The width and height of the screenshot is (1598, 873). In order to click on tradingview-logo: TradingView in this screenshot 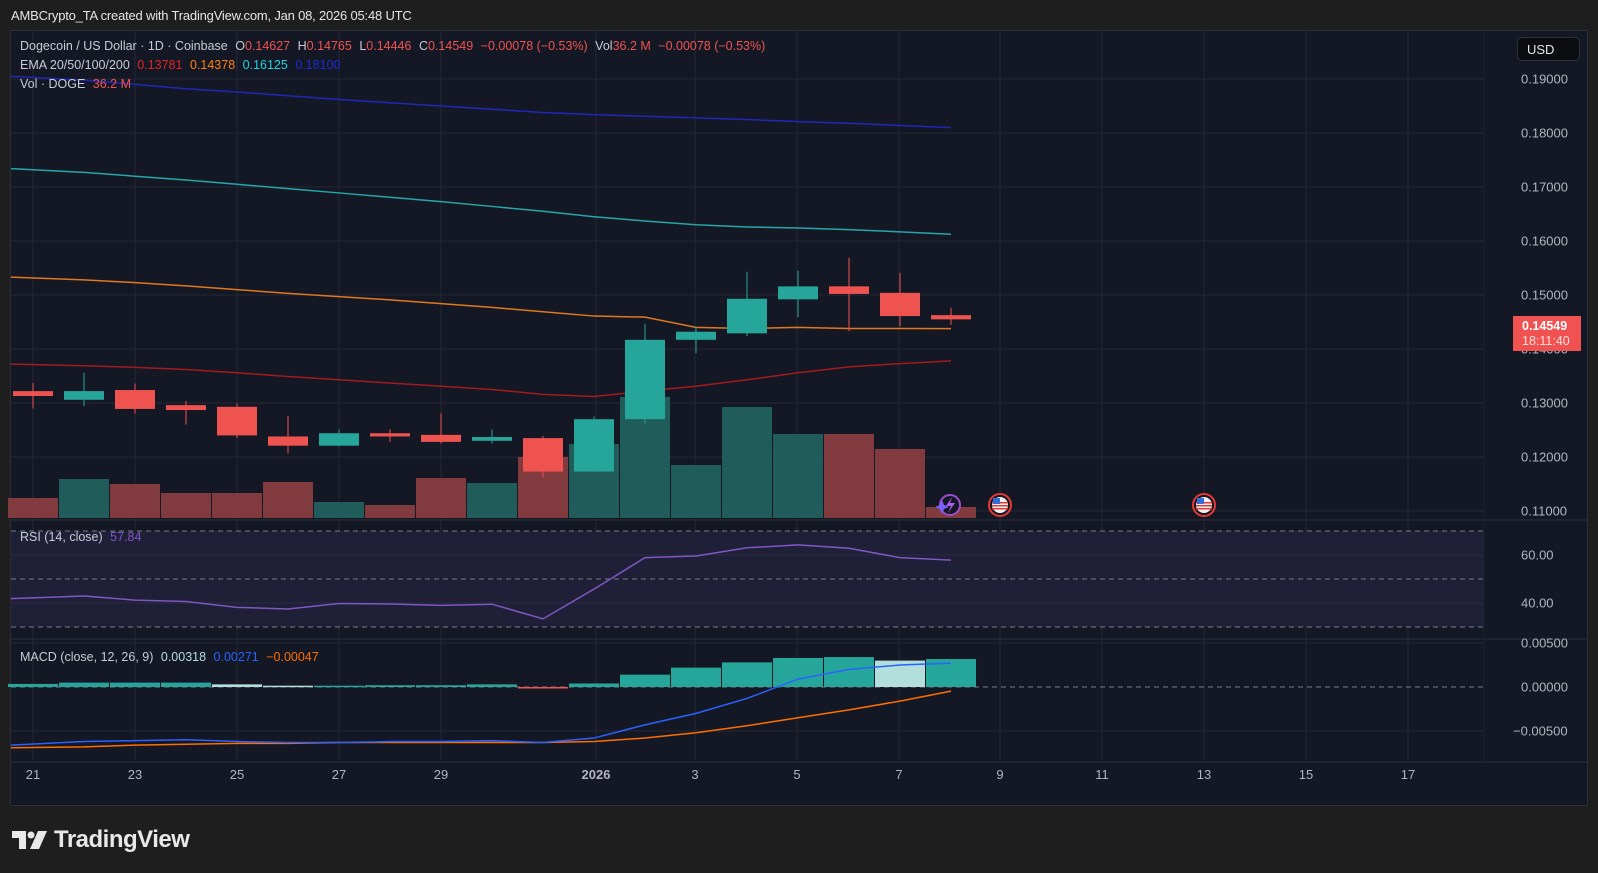, I will do `click(101, 840)`.